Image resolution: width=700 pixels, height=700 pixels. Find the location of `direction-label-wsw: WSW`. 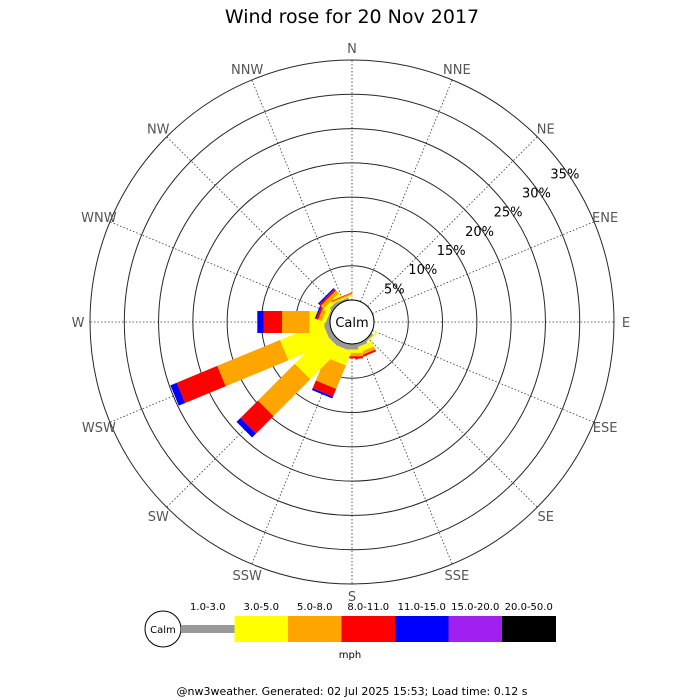

direction-label-wsw: WSW is located at coordinates (99, 428).